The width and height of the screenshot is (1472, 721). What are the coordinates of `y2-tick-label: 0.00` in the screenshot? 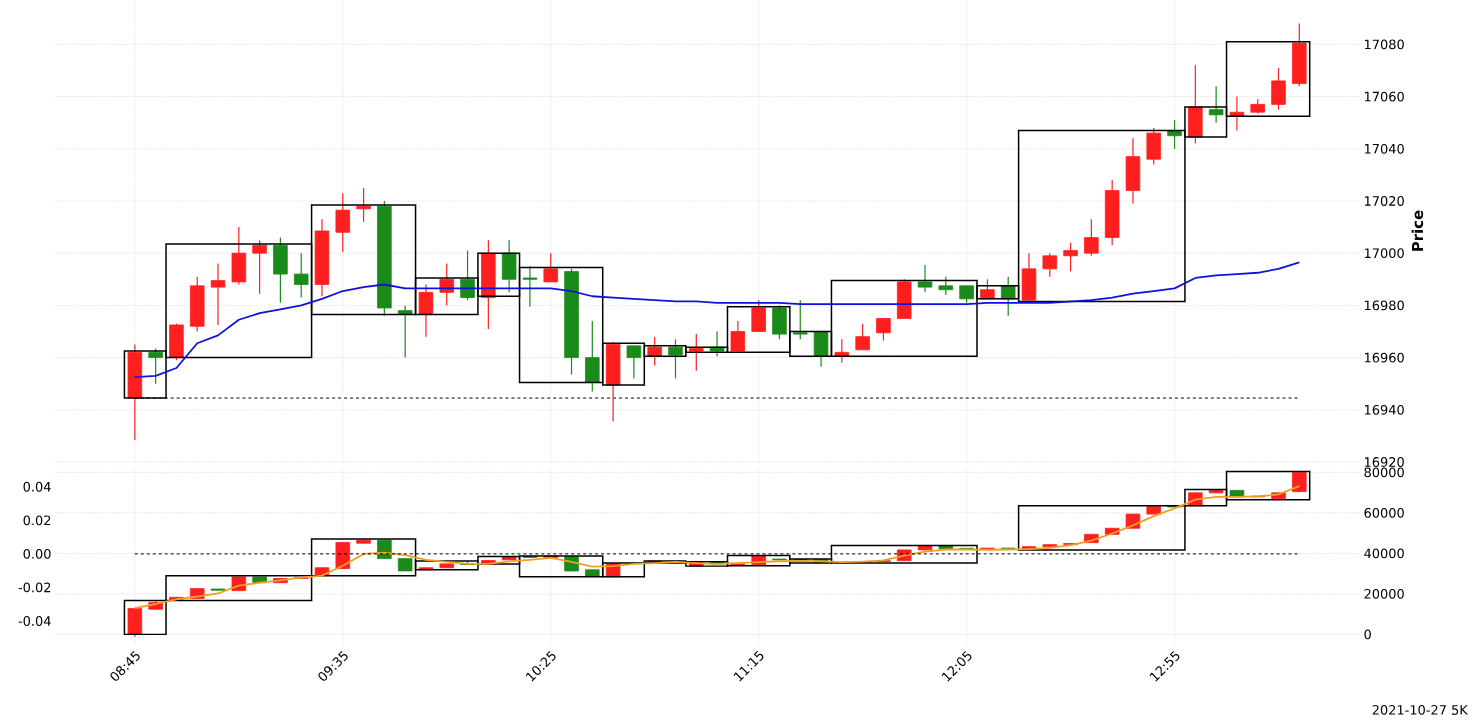 It's located at (37, 553).